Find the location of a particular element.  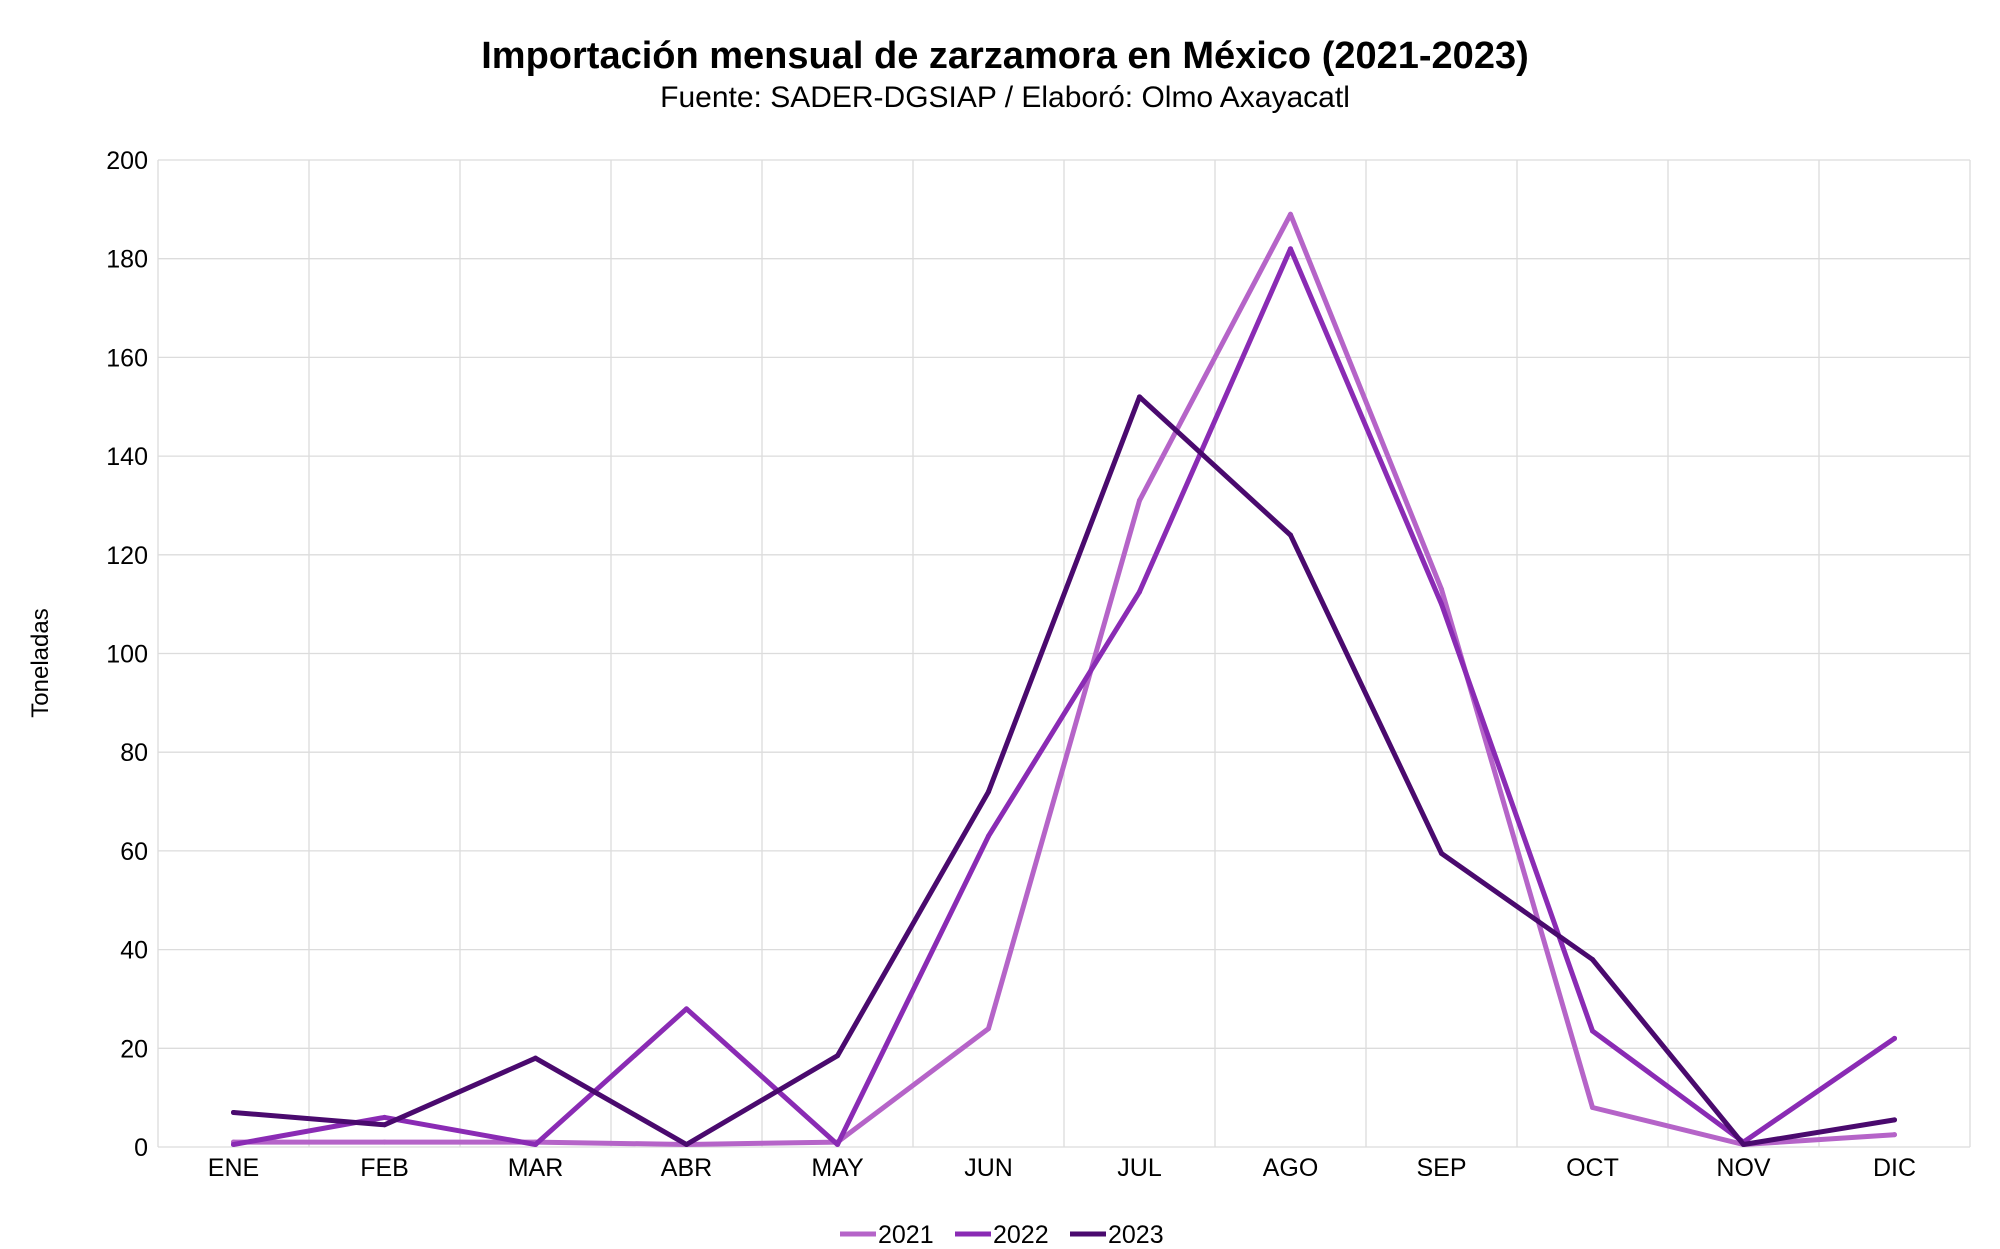

data-point-2021-OCT is located at coordinates (1592, 1108).